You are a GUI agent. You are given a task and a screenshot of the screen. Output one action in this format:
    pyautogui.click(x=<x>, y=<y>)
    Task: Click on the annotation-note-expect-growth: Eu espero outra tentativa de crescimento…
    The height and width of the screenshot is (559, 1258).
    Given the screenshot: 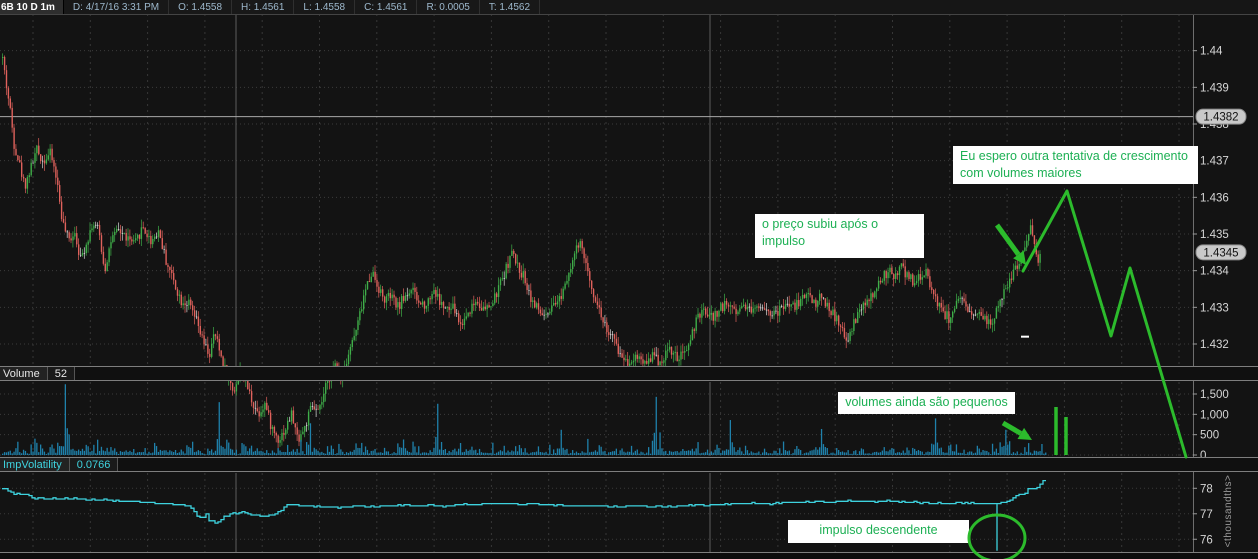 What is the action you would take?
    pyautogui.click(x=1075, y=165)
    